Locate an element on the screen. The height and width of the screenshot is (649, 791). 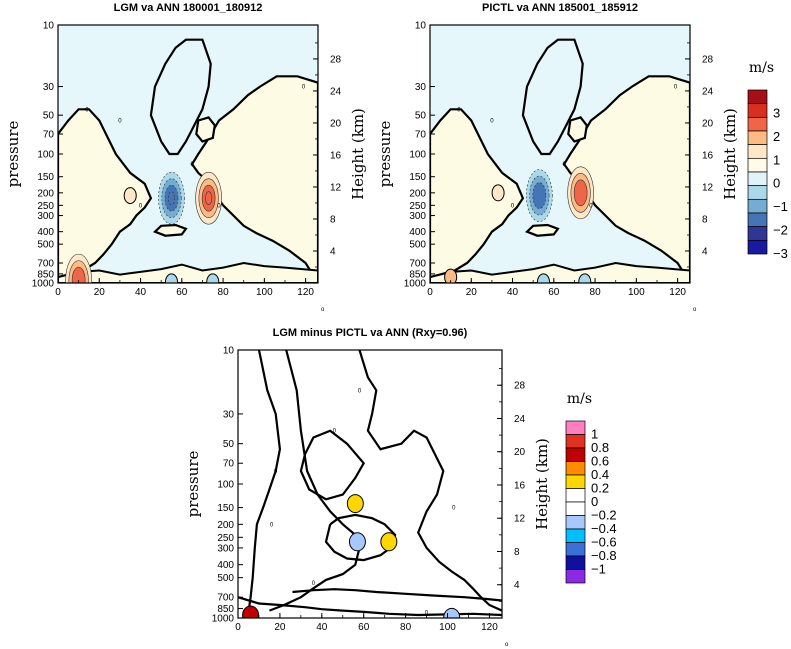
surface-contour is located at coordinates (188, 272).